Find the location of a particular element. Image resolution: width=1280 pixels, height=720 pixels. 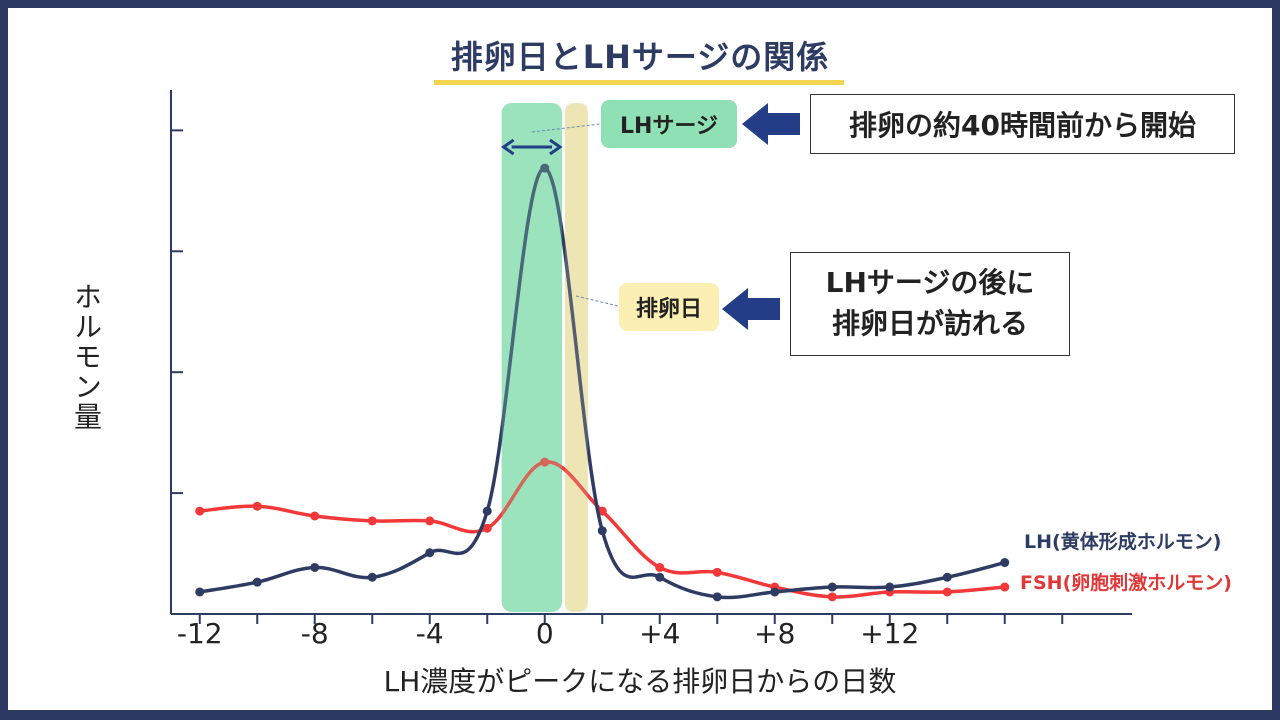

ovulation-band-overlay is located at coordinates (576, 357).